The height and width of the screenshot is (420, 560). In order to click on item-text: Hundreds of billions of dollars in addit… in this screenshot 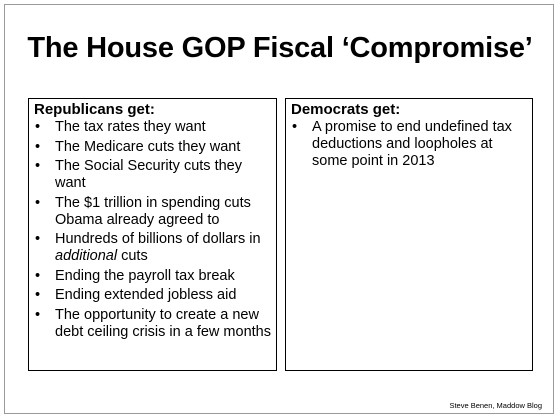, I will do `click(158, 247)`.